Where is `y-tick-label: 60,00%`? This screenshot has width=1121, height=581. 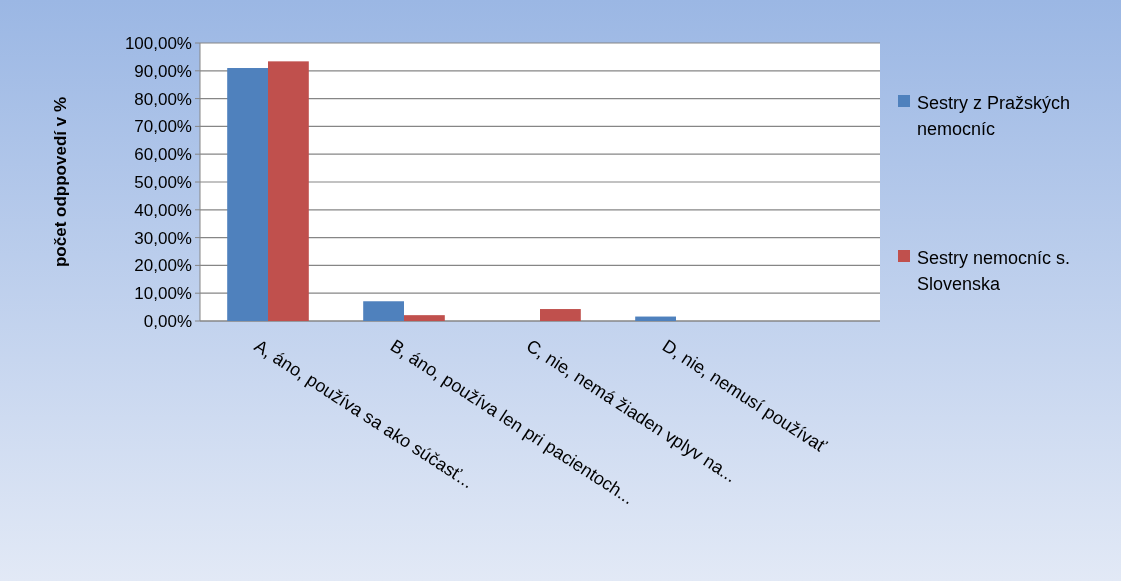
y-tick-label: 60,00% is located at coordinates (163, 155).